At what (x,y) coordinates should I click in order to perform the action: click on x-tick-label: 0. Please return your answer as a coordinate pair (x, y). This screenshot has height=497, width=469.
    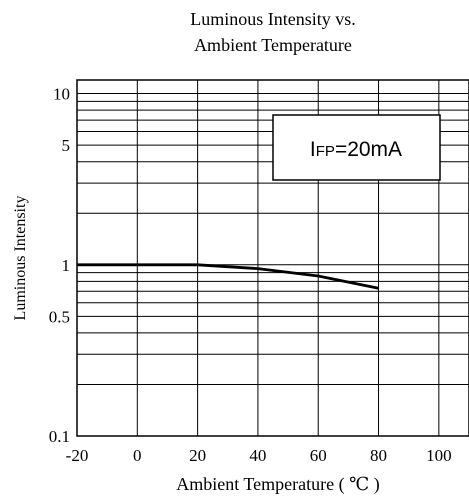
    Looking at the image, I should click on (137, 455).